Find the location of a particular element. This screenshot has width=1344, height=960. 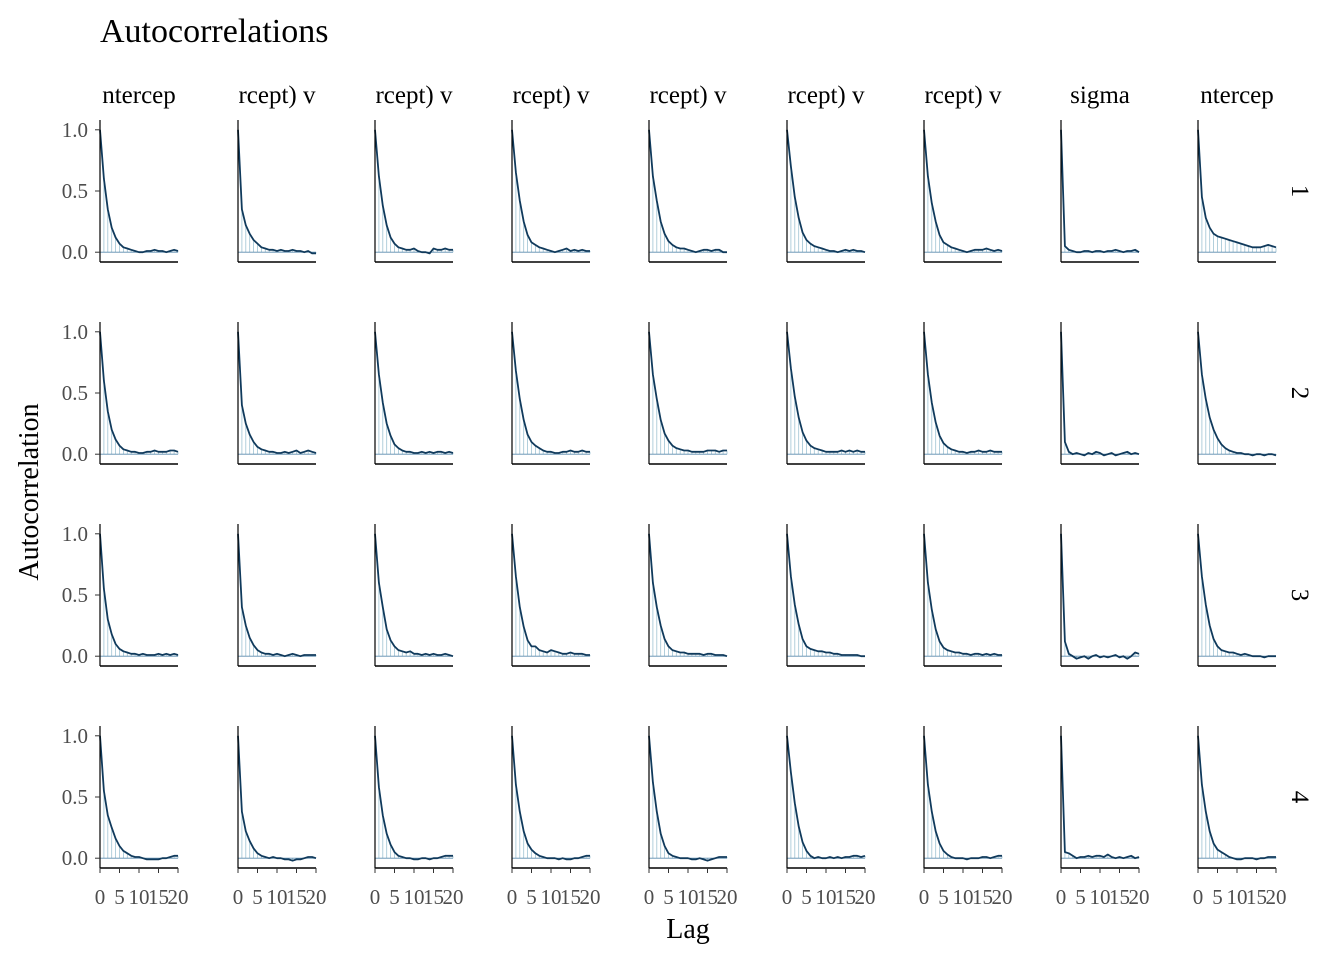

row-strip-label: 4 is located at coordinates (1299, 797).